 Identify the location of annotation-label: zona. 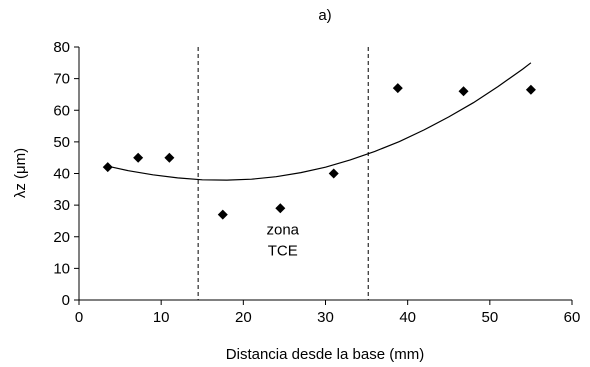
(283, 230).